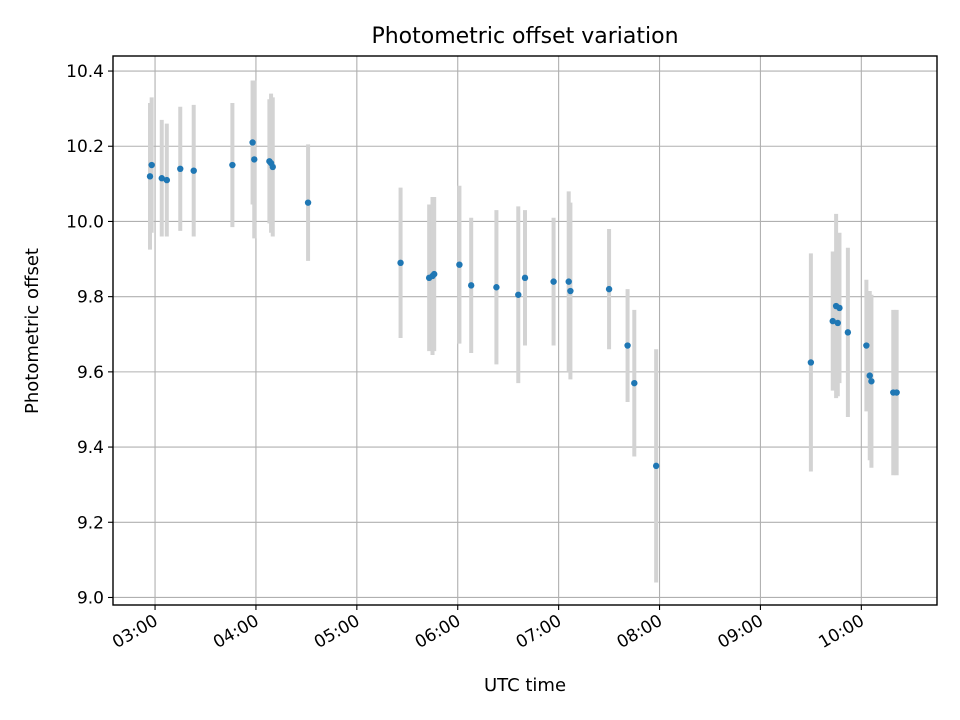 This screenshot has width=960, height=720. Describe the element at coordinates (90, 448) in the screenshot. I see `y-tick-label: 9.4` at that location.